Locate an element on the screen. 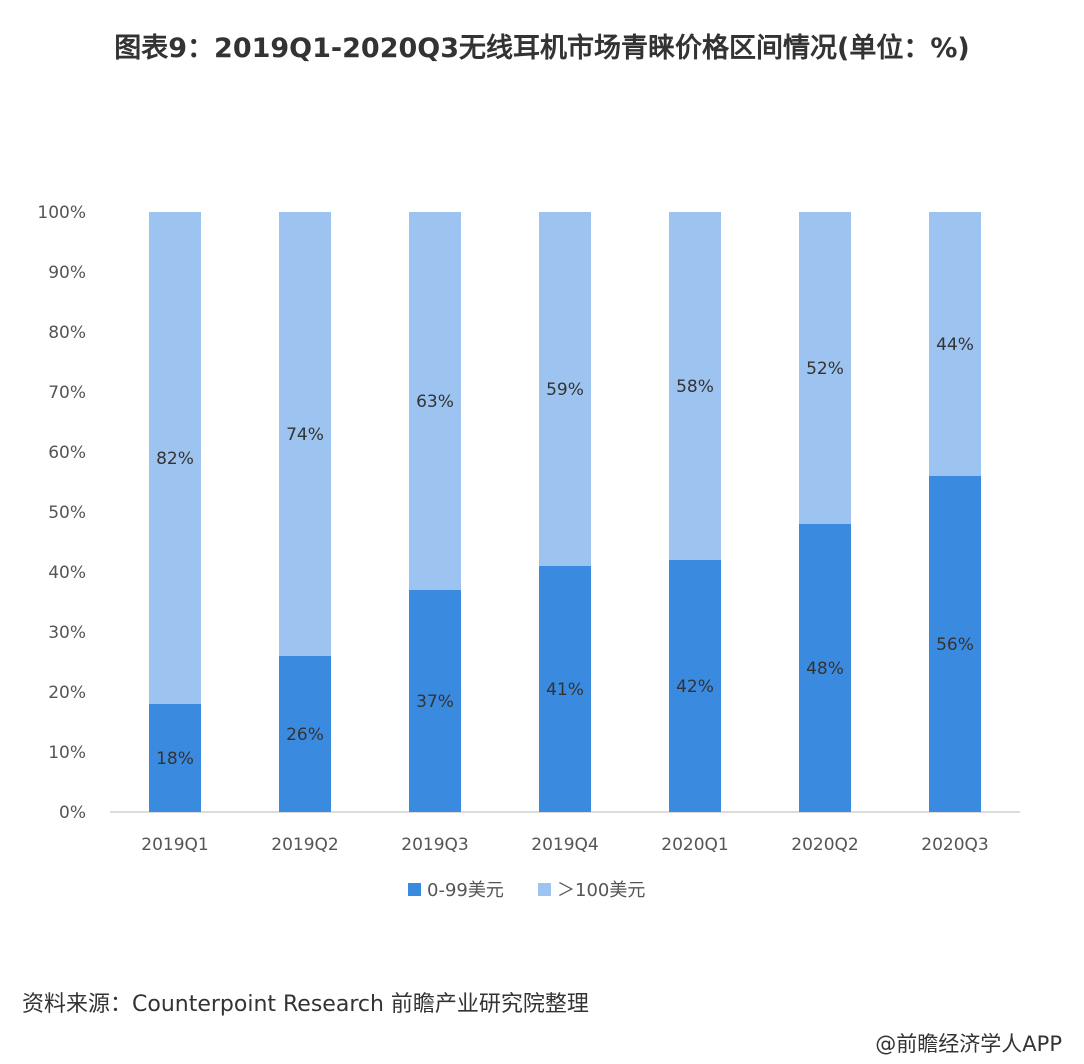 The width and height of the screenshot is (1084, 1064). data-label: 41% is located at coordinates (565, 690).